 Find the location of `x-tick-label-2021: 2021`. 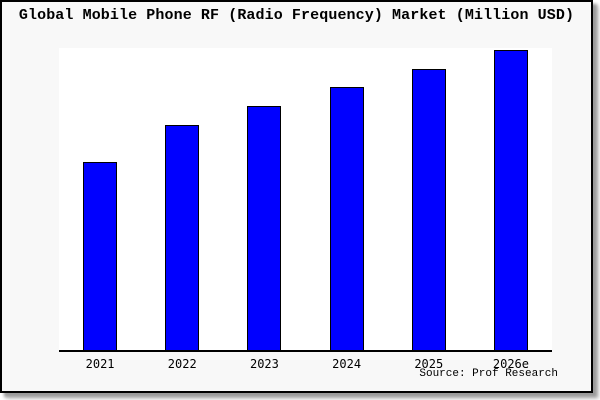

x-tick-label-2021: 2021 is located at coordinates (100, 364).